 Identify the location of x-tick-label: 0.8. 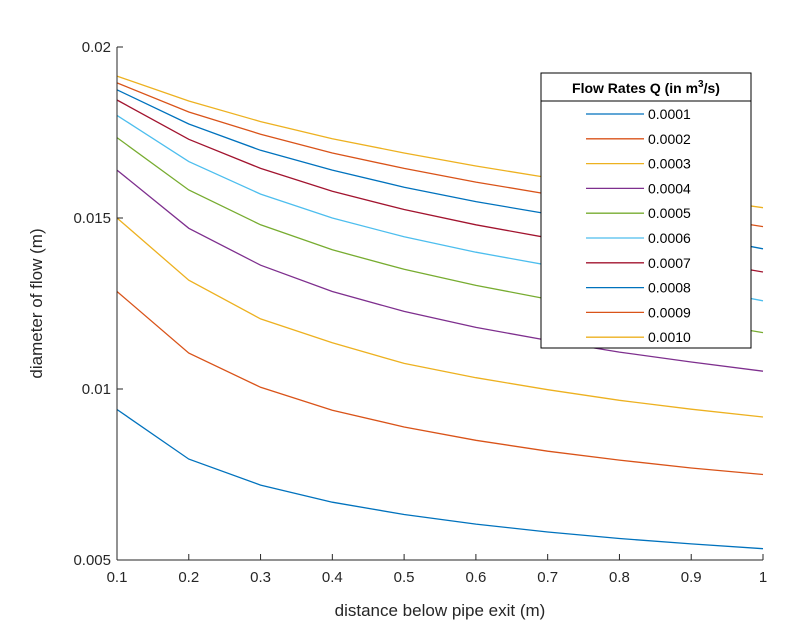
(619, 577).